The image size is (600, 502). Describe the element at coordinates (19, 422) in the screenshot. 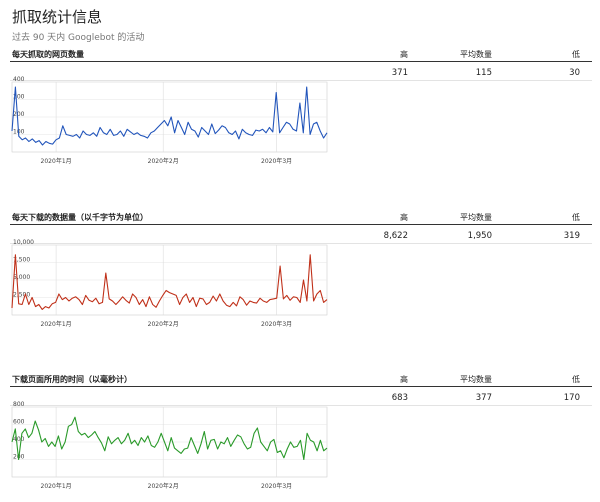

I see `y-tick-label: 600` at that location.